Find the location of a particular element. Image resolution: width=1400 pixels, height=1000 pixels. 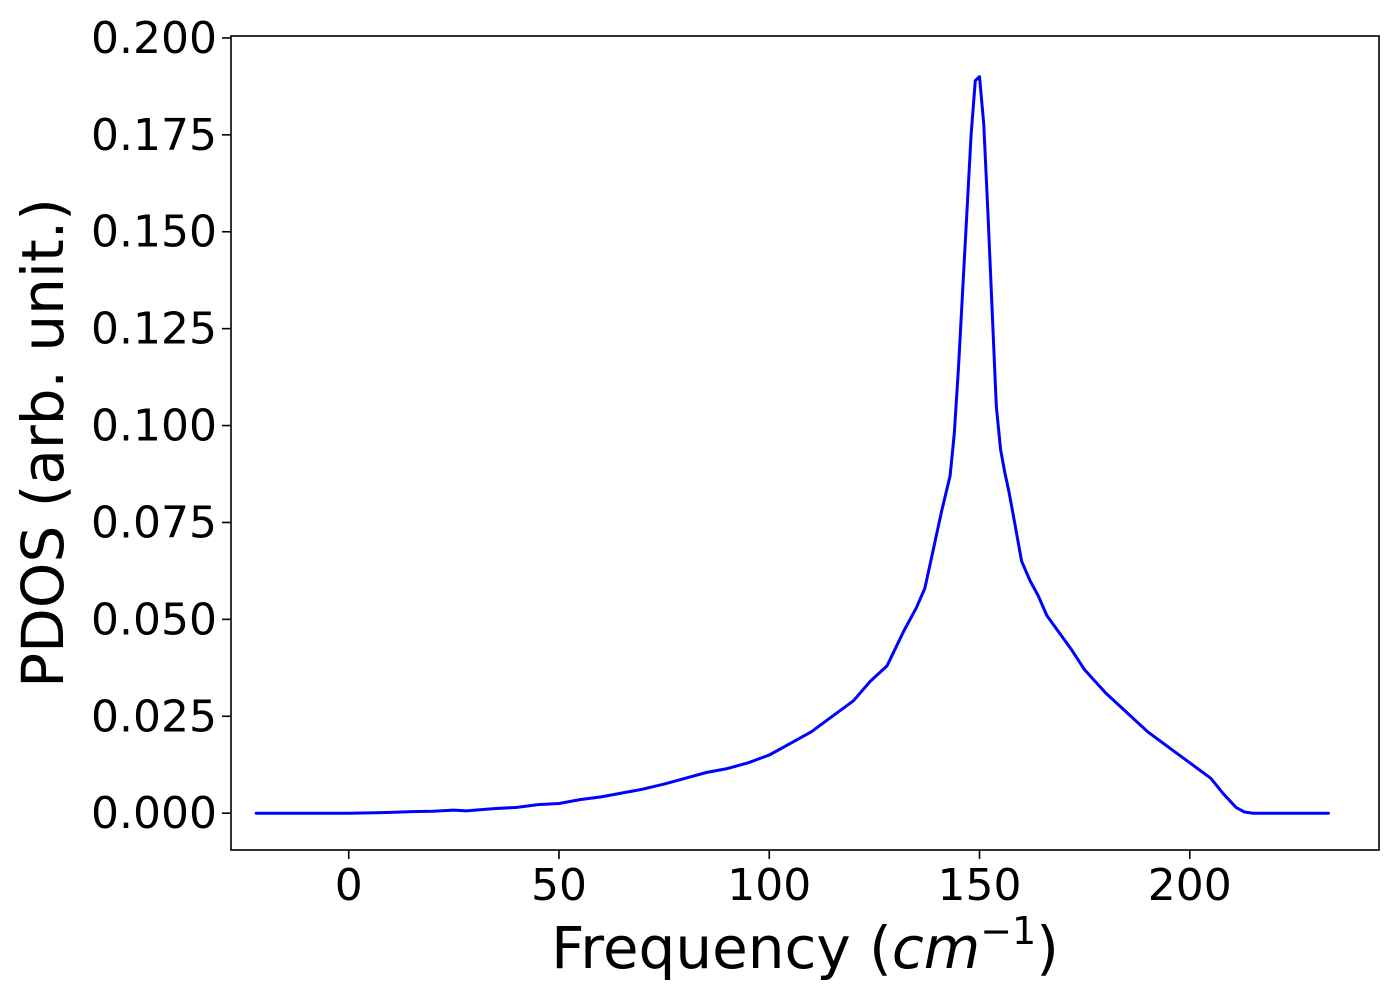

y-tick-label: 0.175 is located at coordinates (154, 135).